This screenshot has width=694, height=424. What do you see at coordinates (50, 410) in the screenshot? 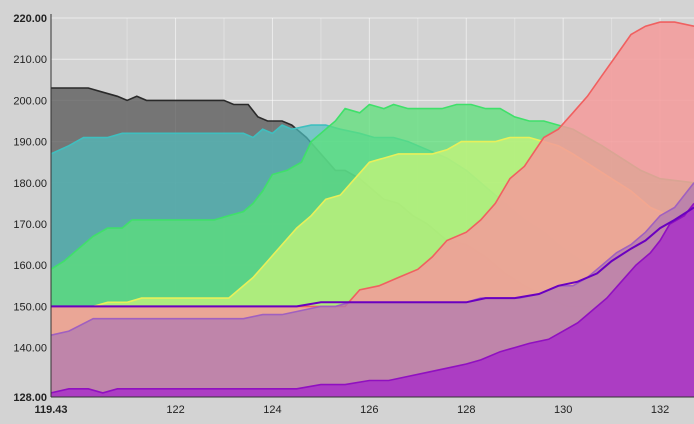
I see `x-tick-label: 119.43` at bounding box center [50, 410].